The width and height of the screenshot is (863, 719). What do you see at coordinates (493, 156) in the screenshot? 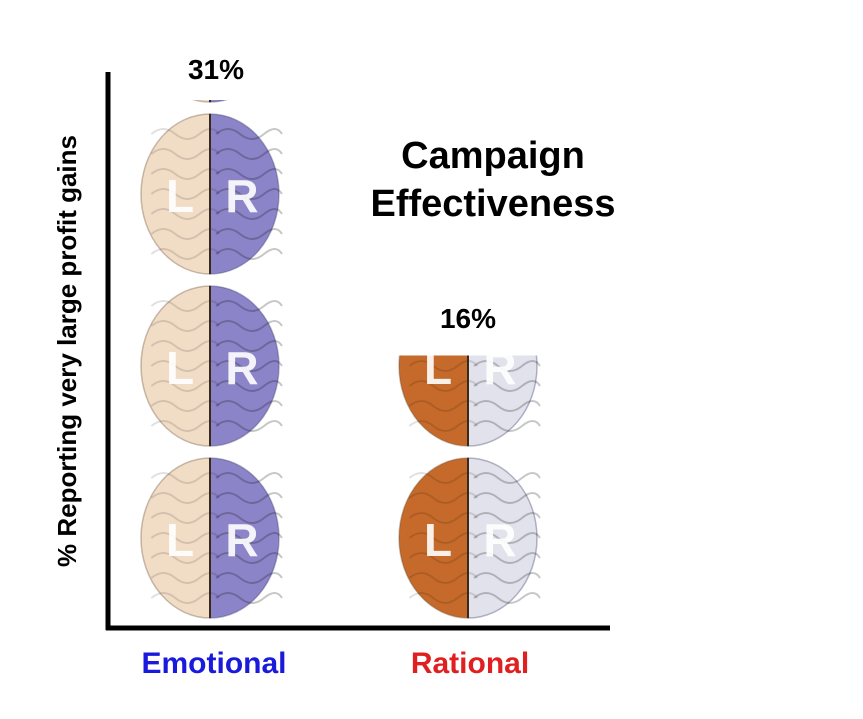
I see `chart-title-line-1: Campaign` at bounding box center [493, 156].